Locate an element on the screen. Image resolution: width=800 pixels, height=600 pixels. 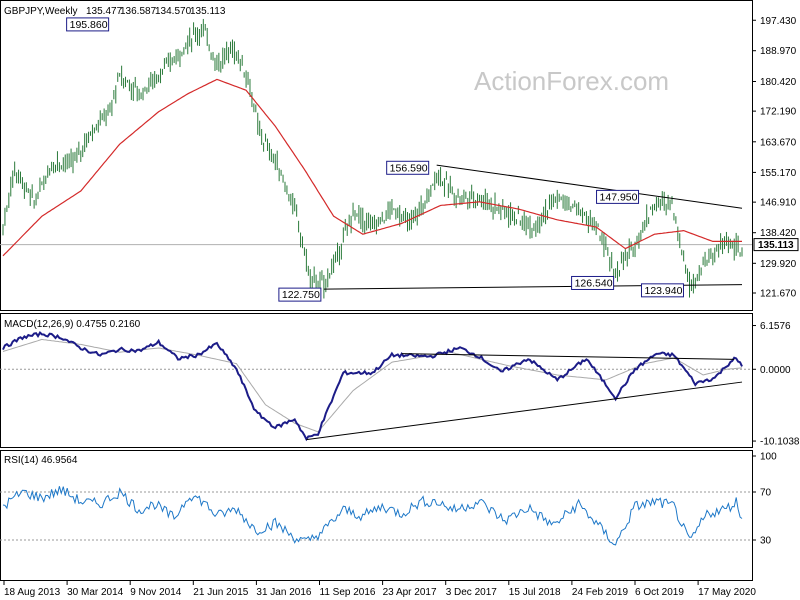
x-tick-label: 15 Jul 2018 is located at coordinates (535, 592).